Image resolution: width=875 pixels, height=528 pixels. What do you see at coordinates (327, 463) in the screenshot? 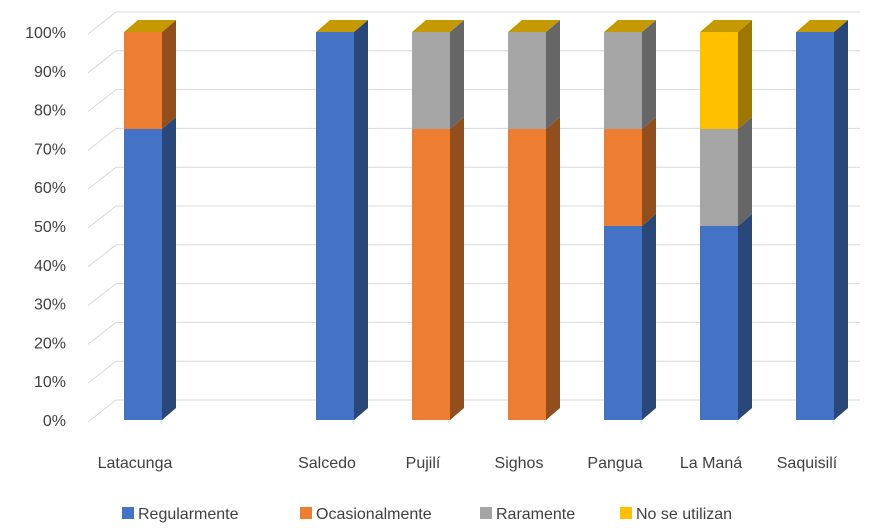
I see `category-label: Salcedo` at bounding box center [327, 463].